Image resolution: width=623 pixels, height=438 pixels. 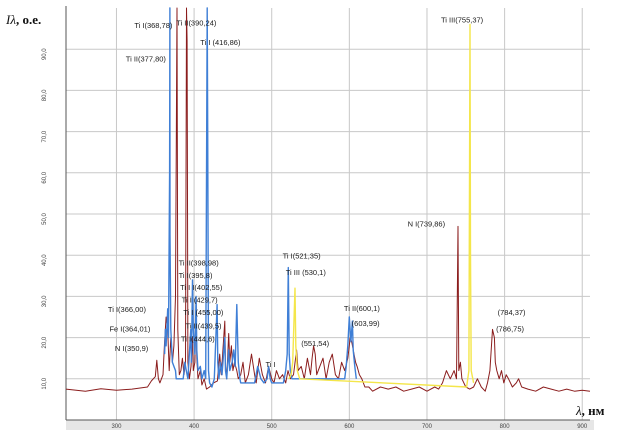 What do you see at coordinates (315, 343) in the screenshot?
I see `peak-label: (551,54)` at bounding box center [315, 343].